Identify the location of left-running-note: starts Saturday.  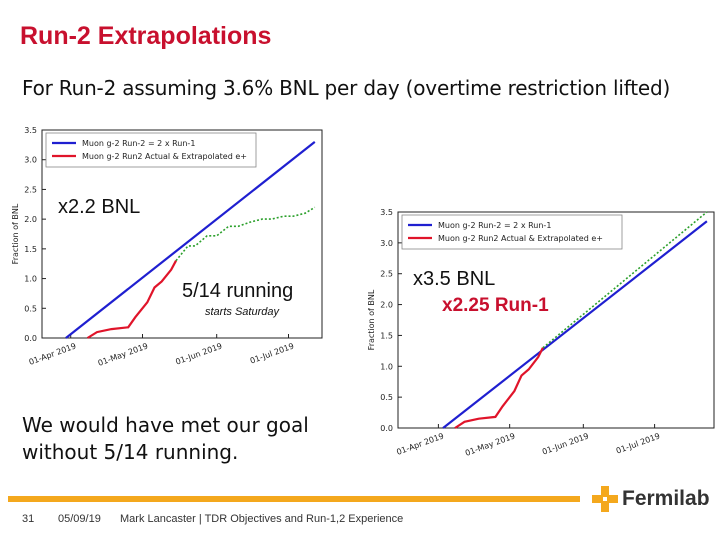
(242, 312).